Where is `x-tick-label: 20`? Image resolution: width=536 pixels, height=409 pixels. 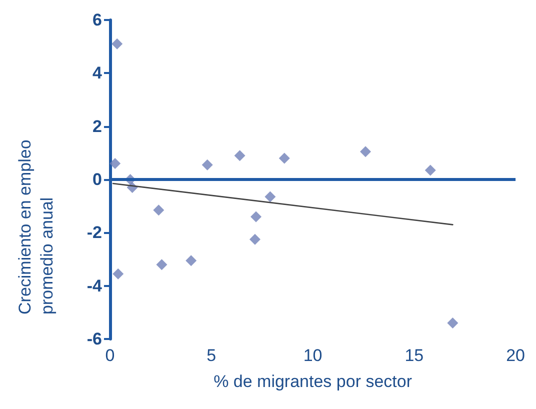 x-tick-label: 20 is located at coordinates (516, 355).